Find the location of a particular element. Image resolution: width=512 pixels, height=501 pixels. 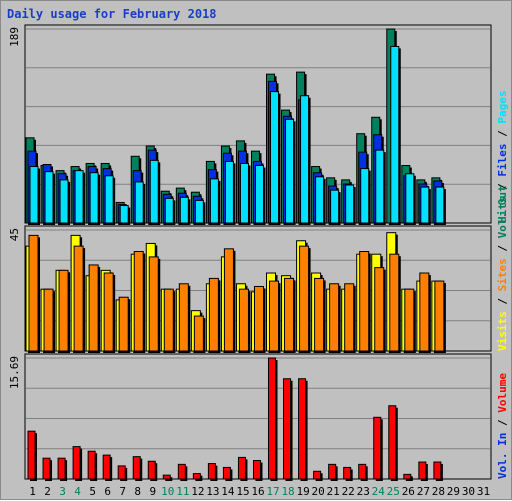

legend-item: Vol. Out is located at coordinates (502, 211).